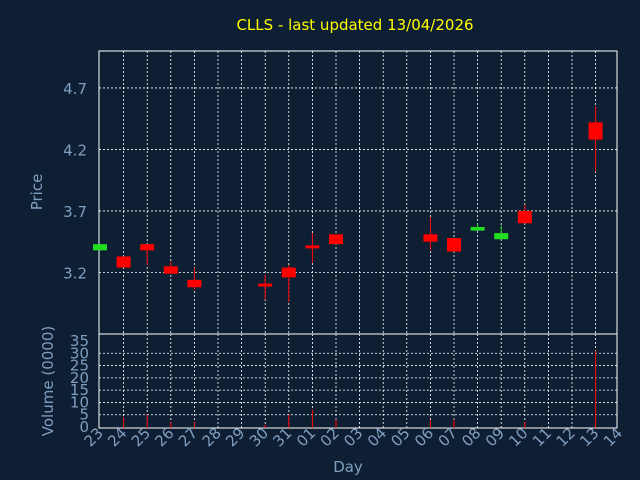 The image size is (640, 480). What do you see at coordinates (79, 366) in the screenshot?
I see `volume-tick-label: 25` at bounding box center [79, 366].